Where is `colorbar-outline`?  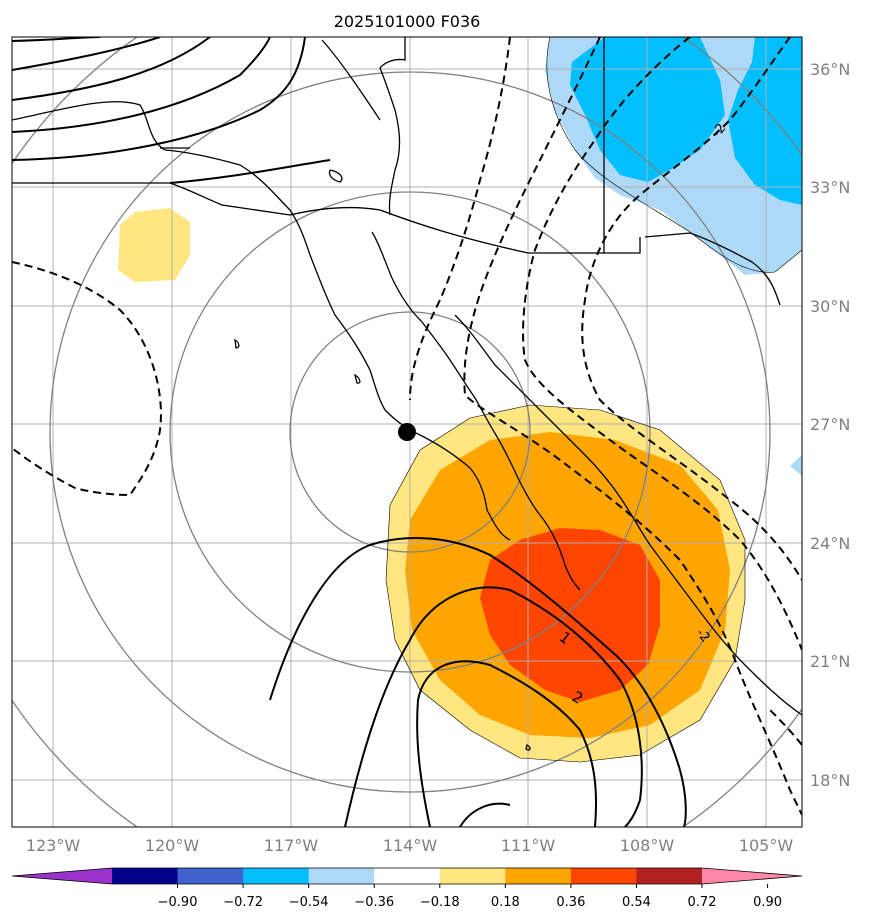 colorbar-outline is located at coordinates (407, 876).